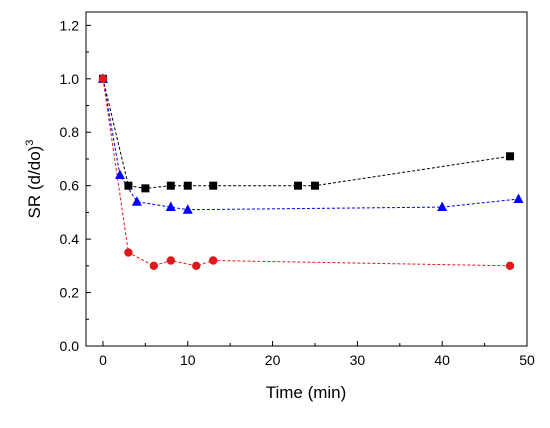  I want to click on x-tick-label: 10, so click(188, 360).